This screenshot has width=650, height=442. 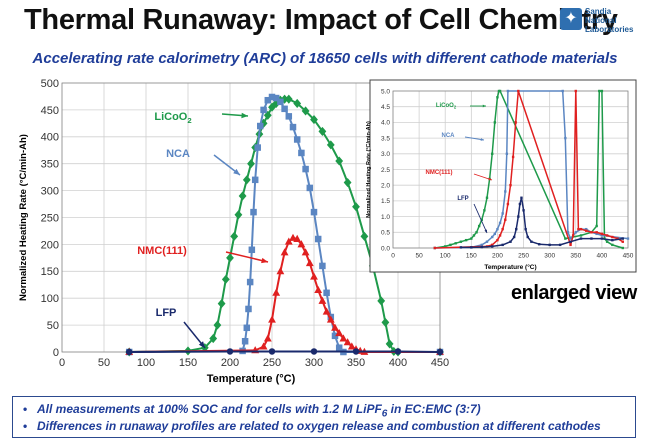 I want to click on main-xtick-label: 250, so click(x=272, y=363).